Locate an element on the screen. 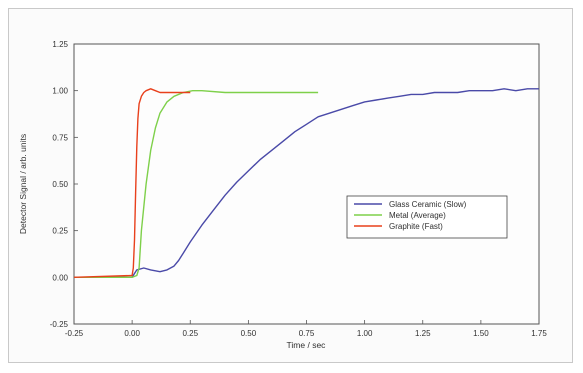  x-tick-label: 1.25 is located at coordinates (423, 333).